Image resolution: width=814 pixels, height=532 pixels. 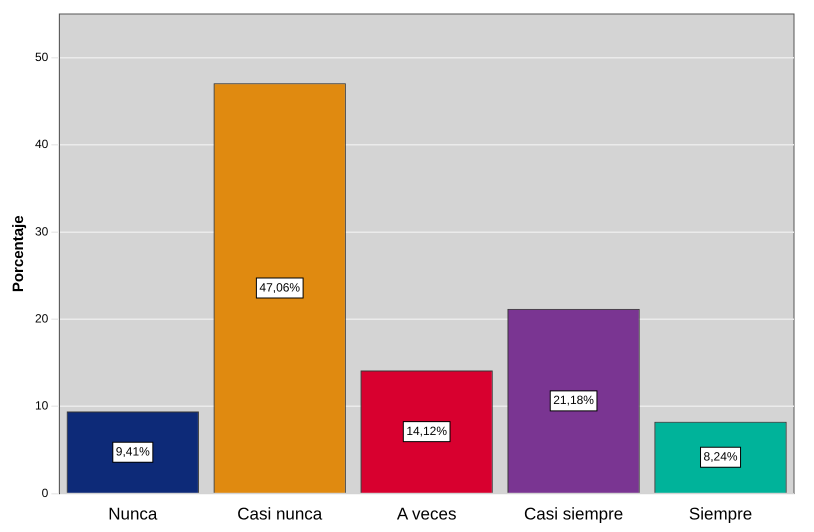 I want to click on data-label: 47,06%, so click(x=279, y=287).